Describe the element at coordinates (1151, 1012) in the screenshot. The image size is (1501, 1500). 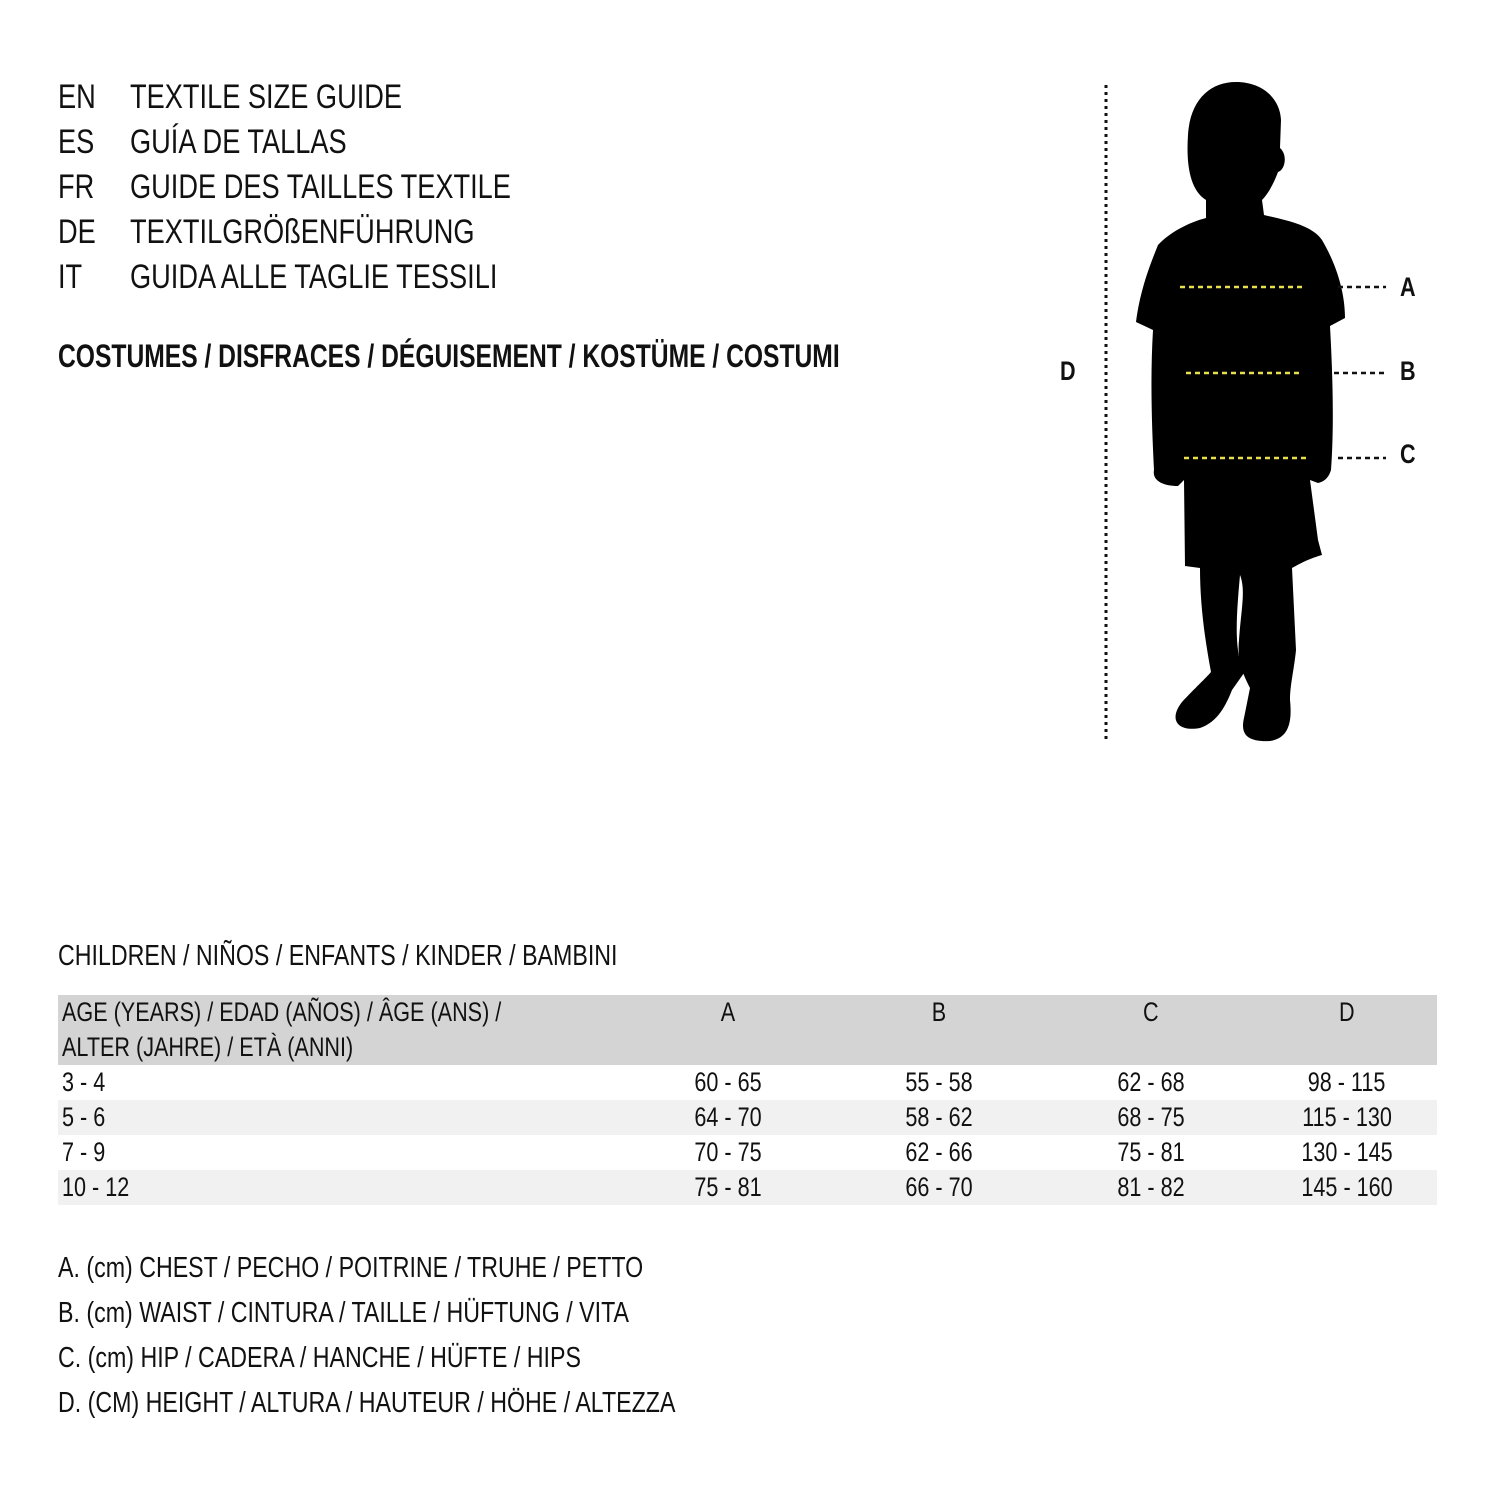
I see `header-c: C` at that location.